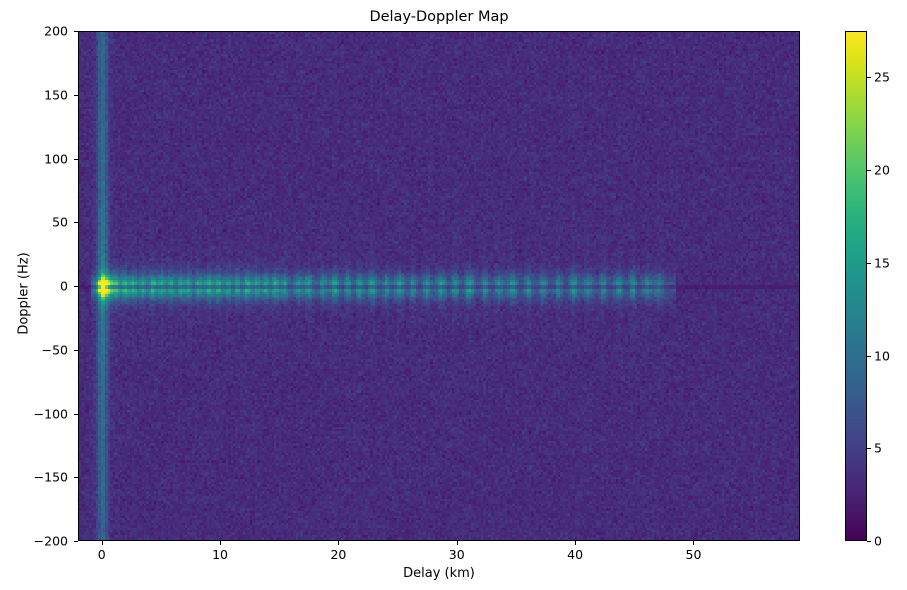 Image resolution: width=907 pixels, height=590 pixels. Describe the element at coordinates (220, 554) in the screenshot. I see `x-tick-label: 10` at that location.